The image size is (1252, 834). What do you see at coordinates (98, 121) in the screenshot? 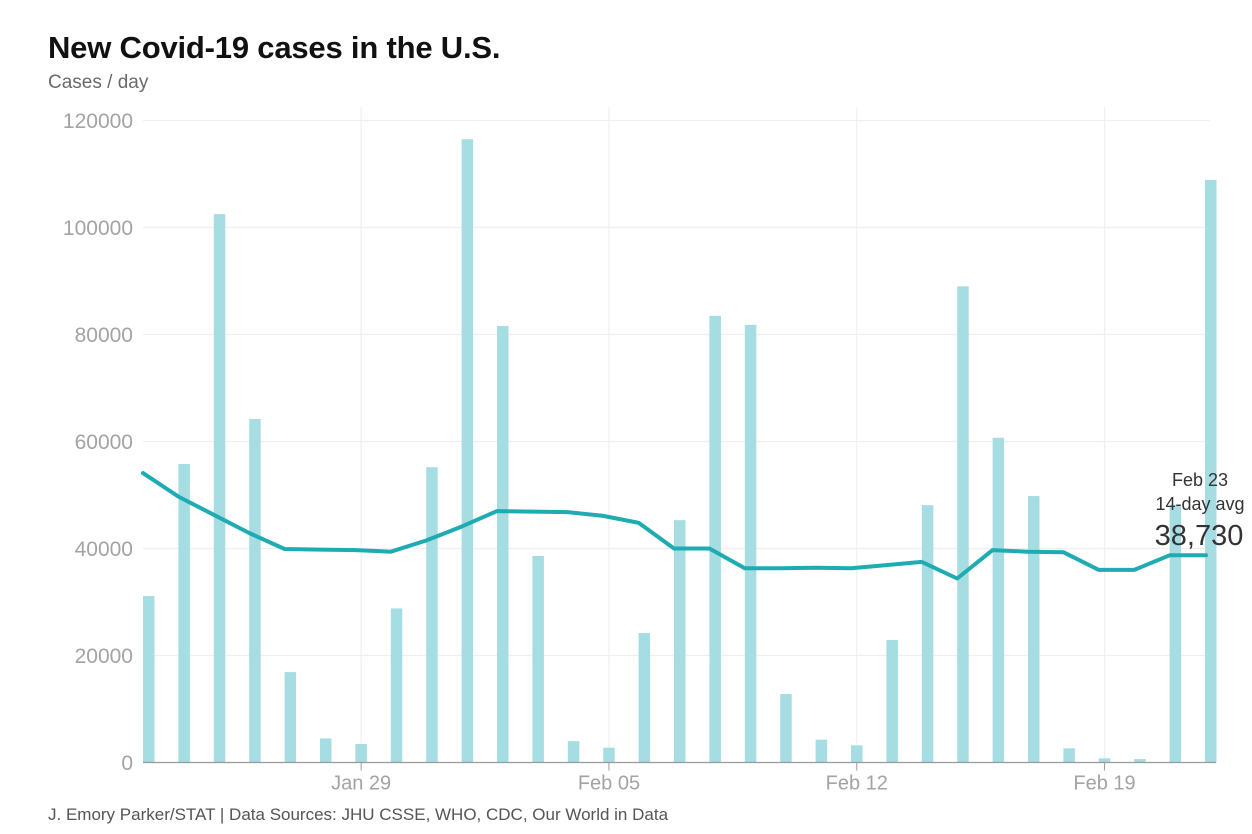
I see `y-tick-label: 120000` at bounding box center [98, 121].